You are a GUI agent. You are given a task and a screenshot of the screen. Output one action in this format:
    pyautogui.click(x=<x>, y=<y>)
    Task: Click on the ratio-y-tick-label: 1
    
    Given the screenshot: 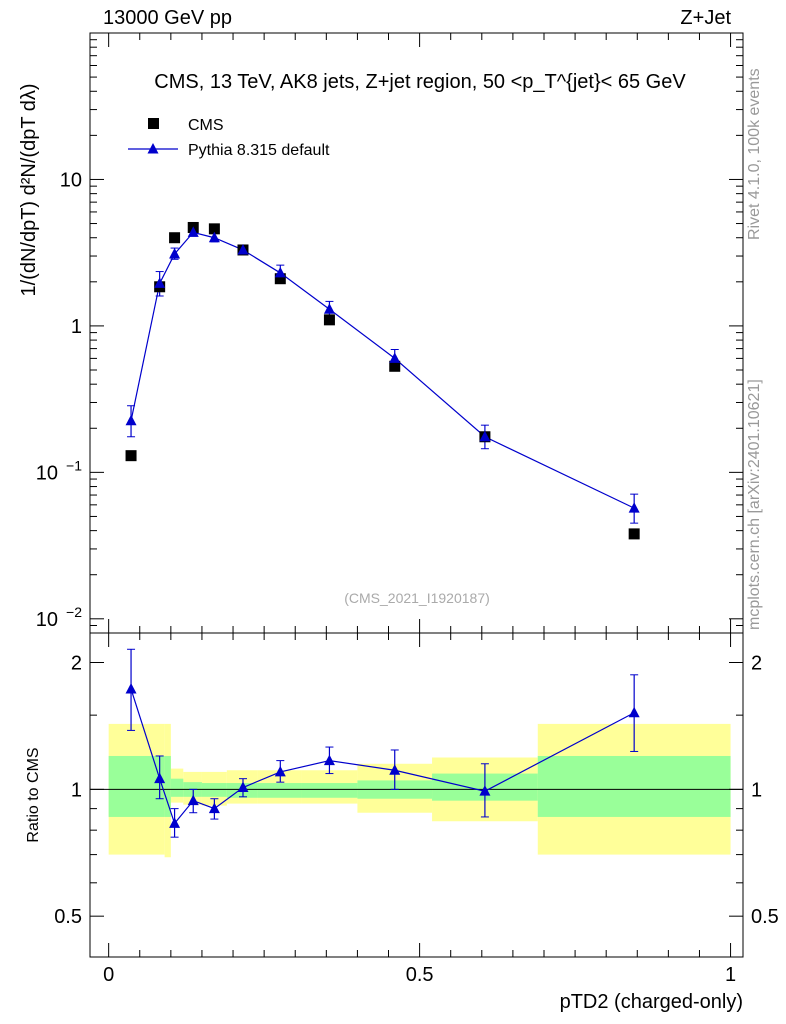 What is the action you would take?
    pyautogui.click(x=76, y=790)
    